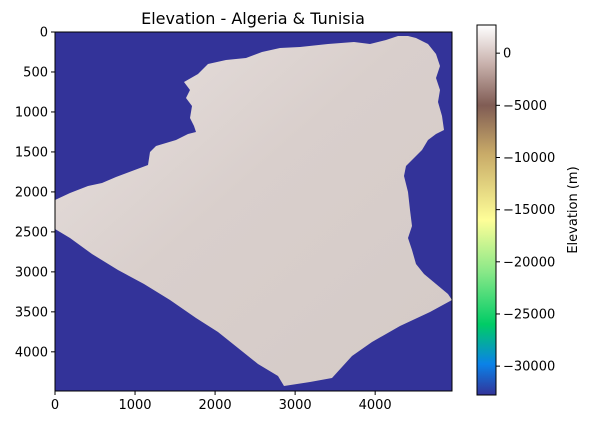 This screenshot has width=589, height=422. Describe the element at coordinates (375, 405) in the screenshot. I see `x-tick-label: 4000` at that location.